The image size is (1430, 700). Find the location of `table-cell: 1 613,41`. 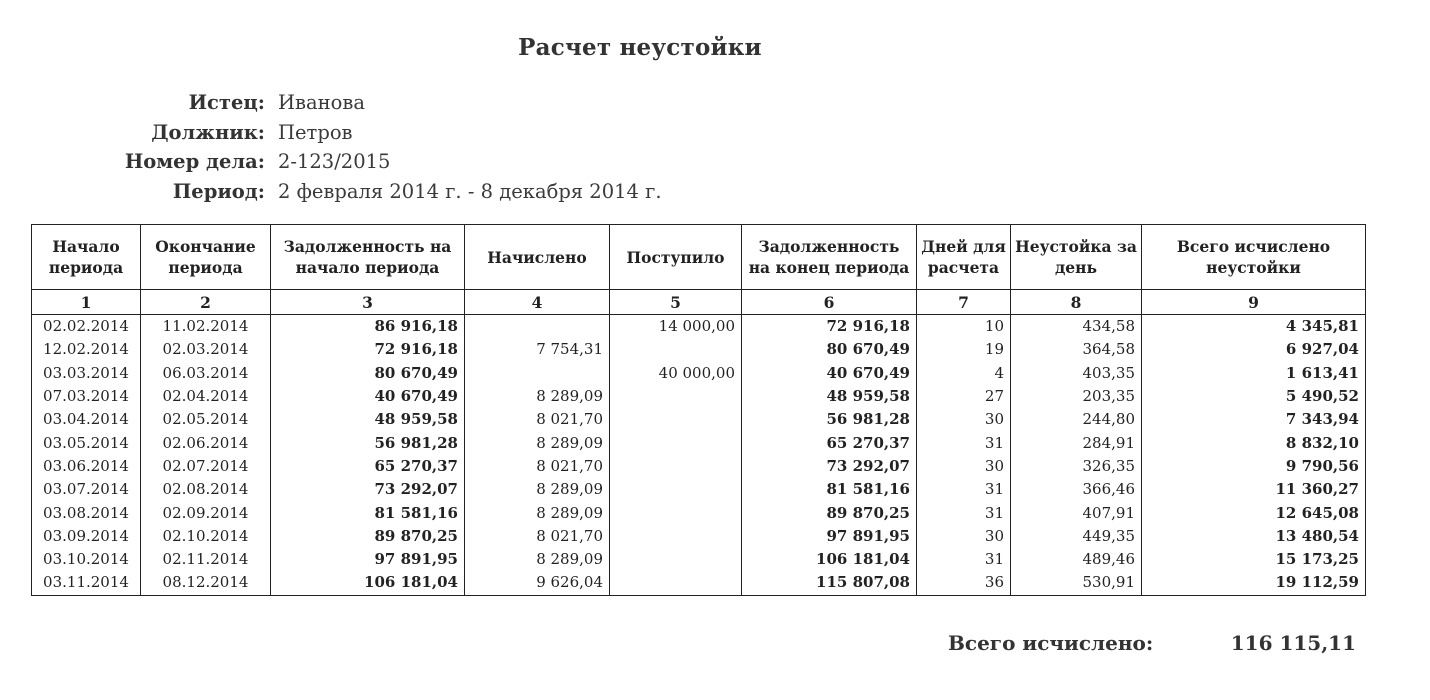

table-cell: 1 613,41 is located at coordinates (1253, 373).